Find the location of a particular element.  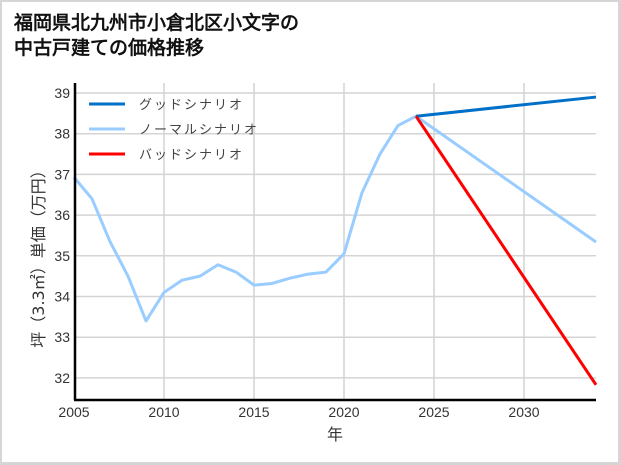

y-tick-label: 39 is located at coordinates (62, 93).